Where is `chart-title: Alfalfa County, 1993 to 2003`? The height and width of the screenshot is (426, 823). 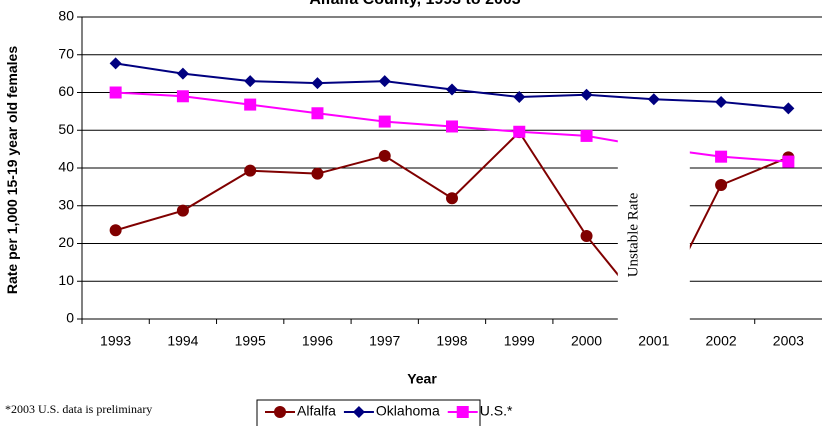
chart-title: Alfalfa County, 1993 to 2003 is located at coordinates (414, 4).